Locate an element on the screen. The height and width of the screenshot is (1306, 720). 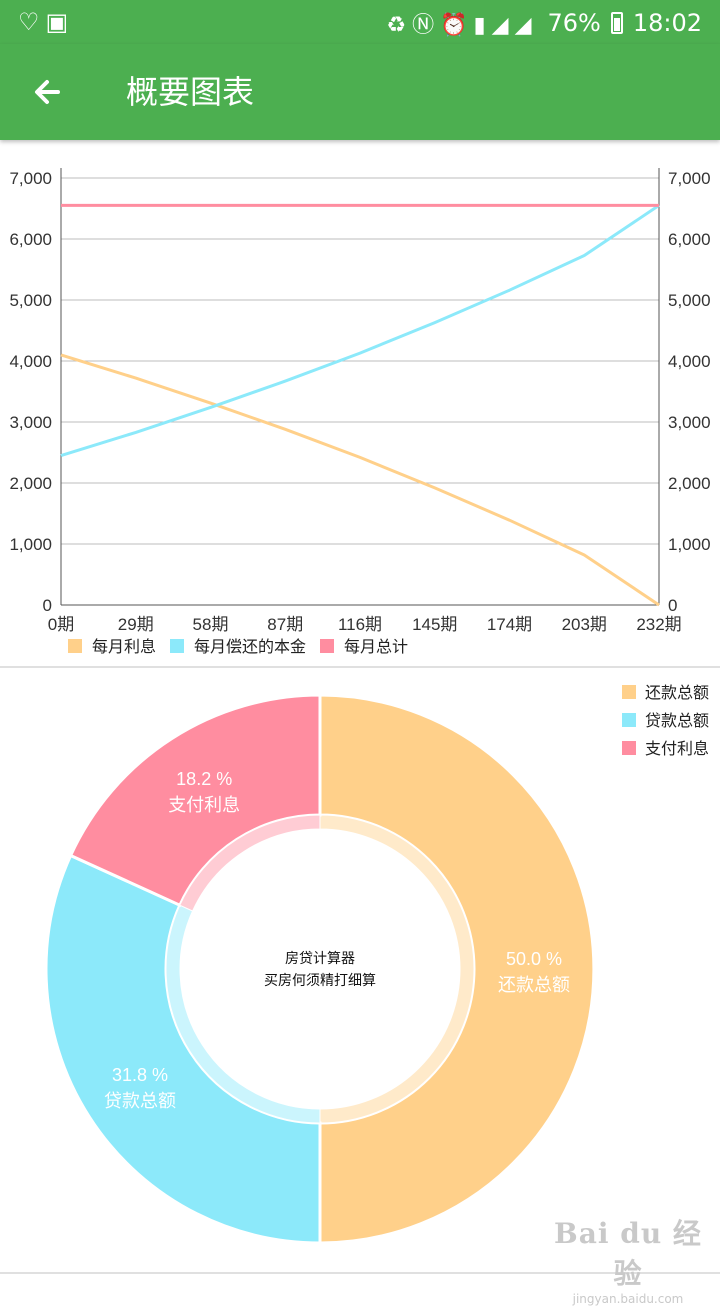
y-tick-label-left: 5,000 is located at coordinates (30, 300).